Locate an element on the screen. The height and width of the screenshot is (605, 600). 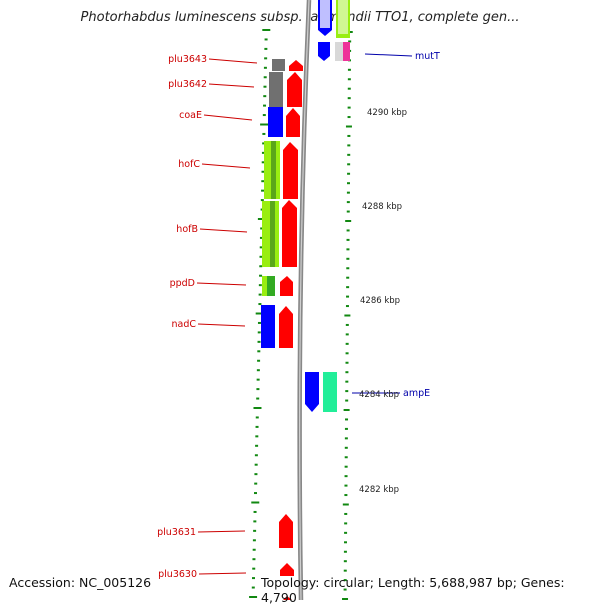
gene-feature-ampE-blue is located at coordinates (312, 392).